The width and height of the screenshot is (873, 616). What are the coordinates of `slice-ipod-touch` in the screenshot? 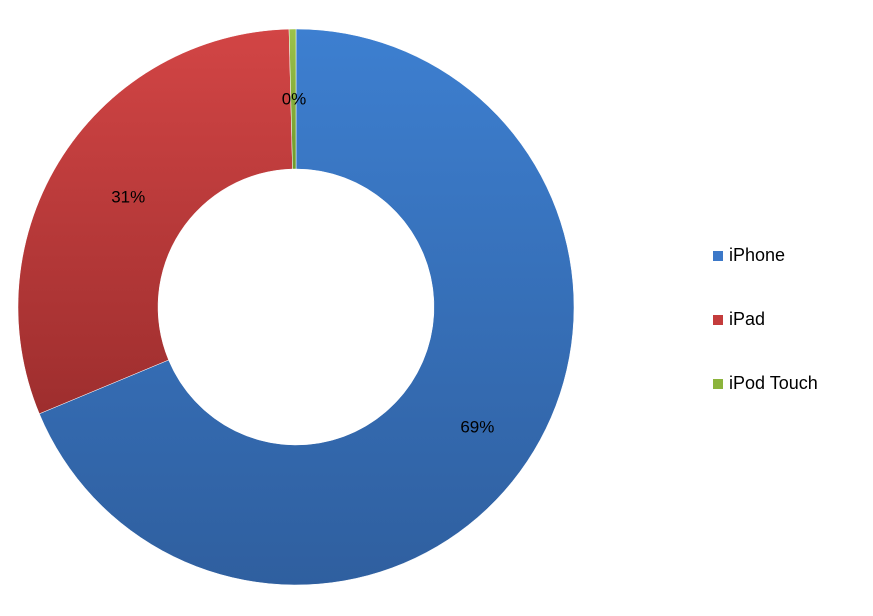 It's located at (292, 99).